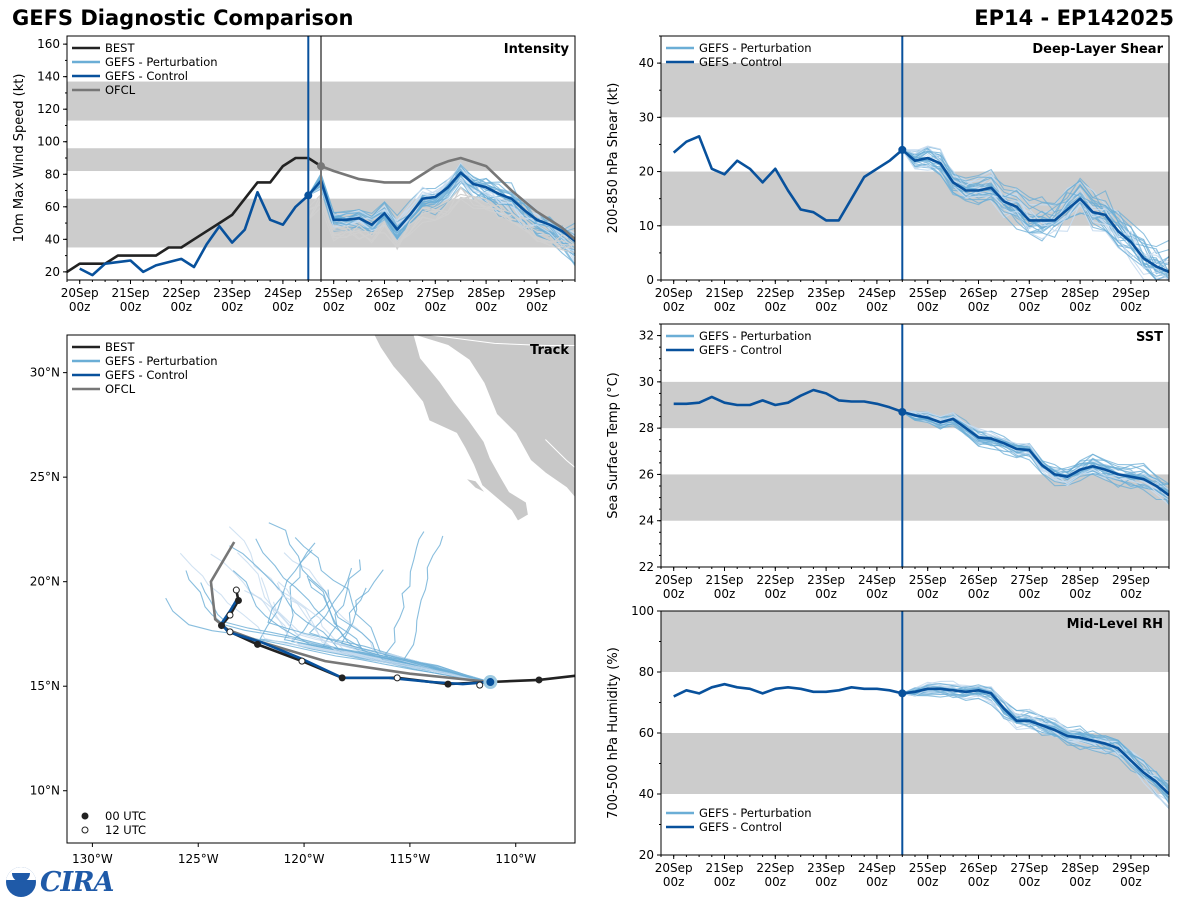 This screenshot has width=1200, height=900. I want to click on sst-band, so click(915, 497).